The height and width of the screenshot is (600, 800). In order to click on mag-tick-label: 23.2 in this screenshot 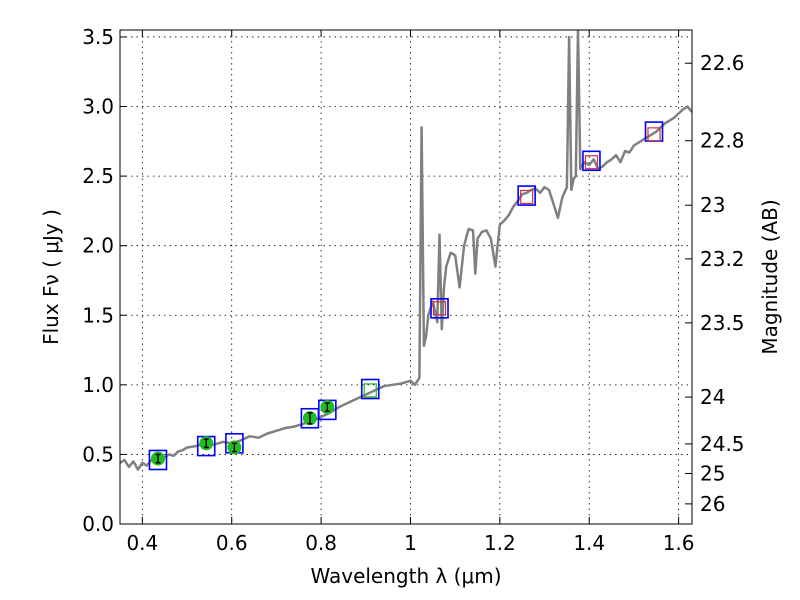, I will do `click(722, 259)`.